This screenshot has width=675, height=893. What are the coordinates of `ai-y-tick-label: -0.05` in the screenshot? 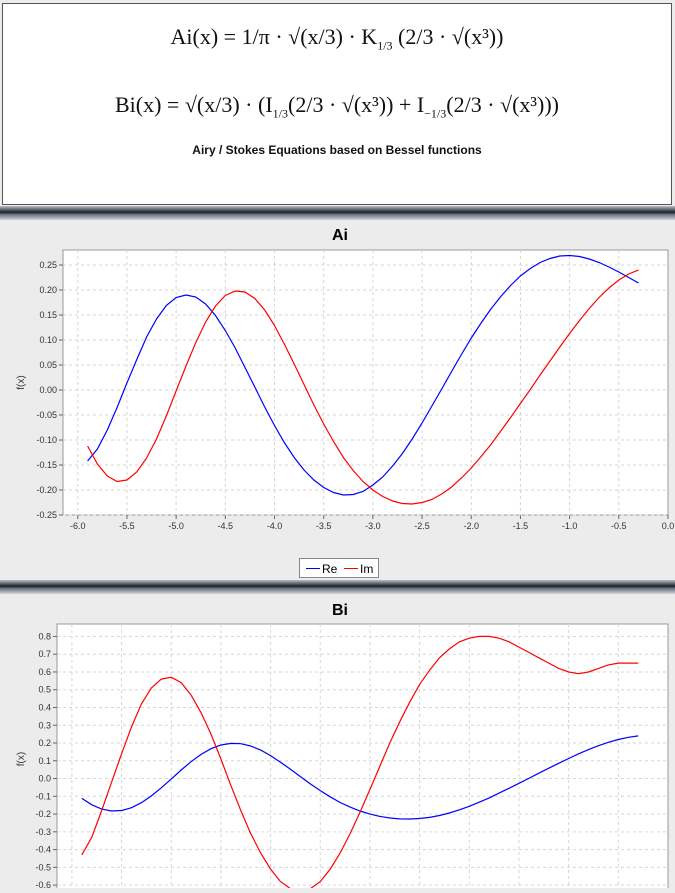 It's located at (46, 415).